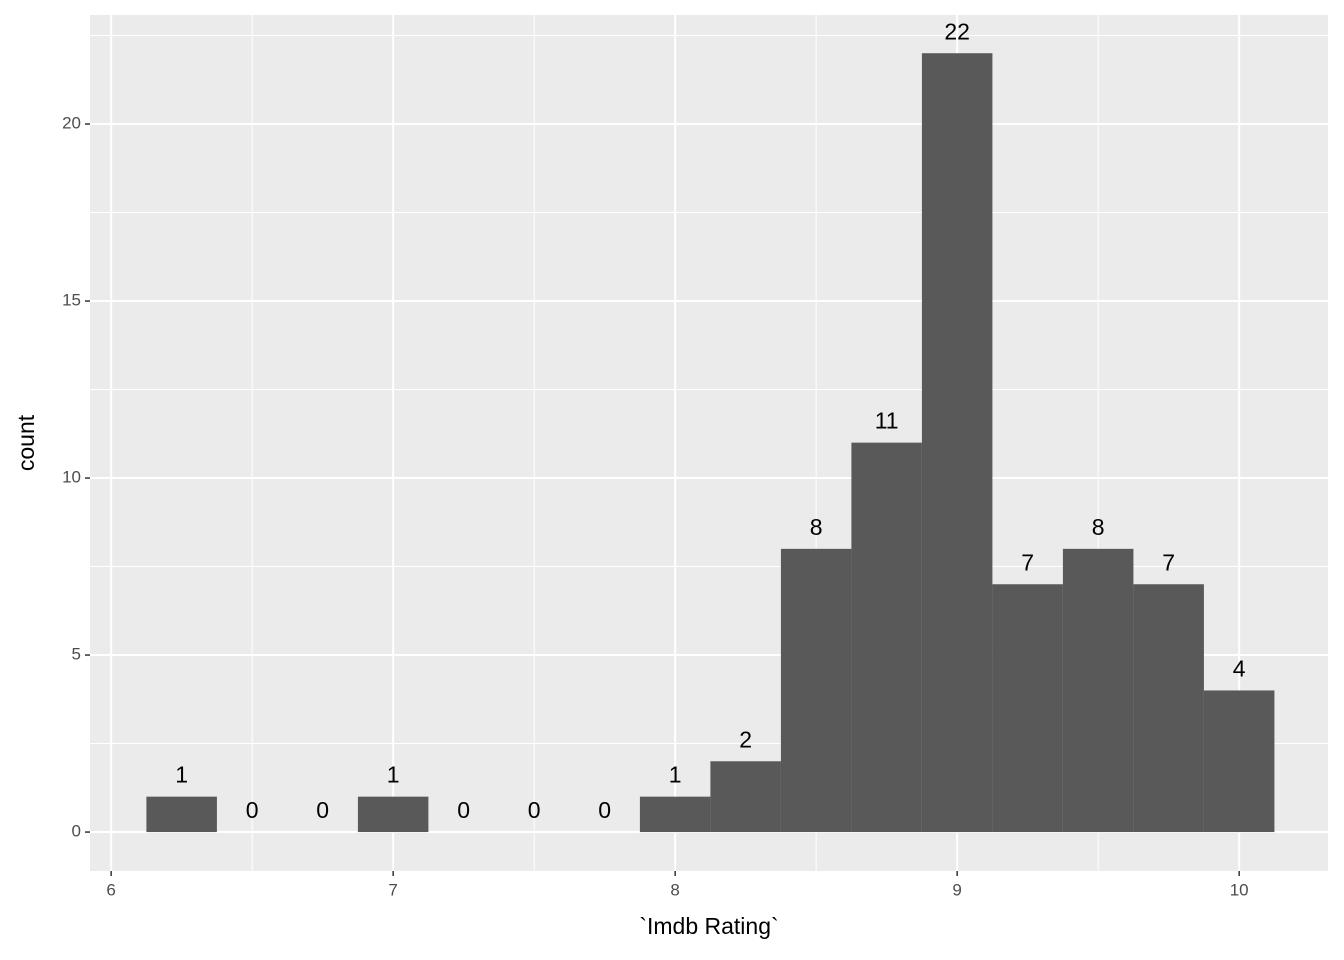  Describe the element at coordinates (1239, 889) in the screenshot. I see `x-tick-label: 10` at that location.